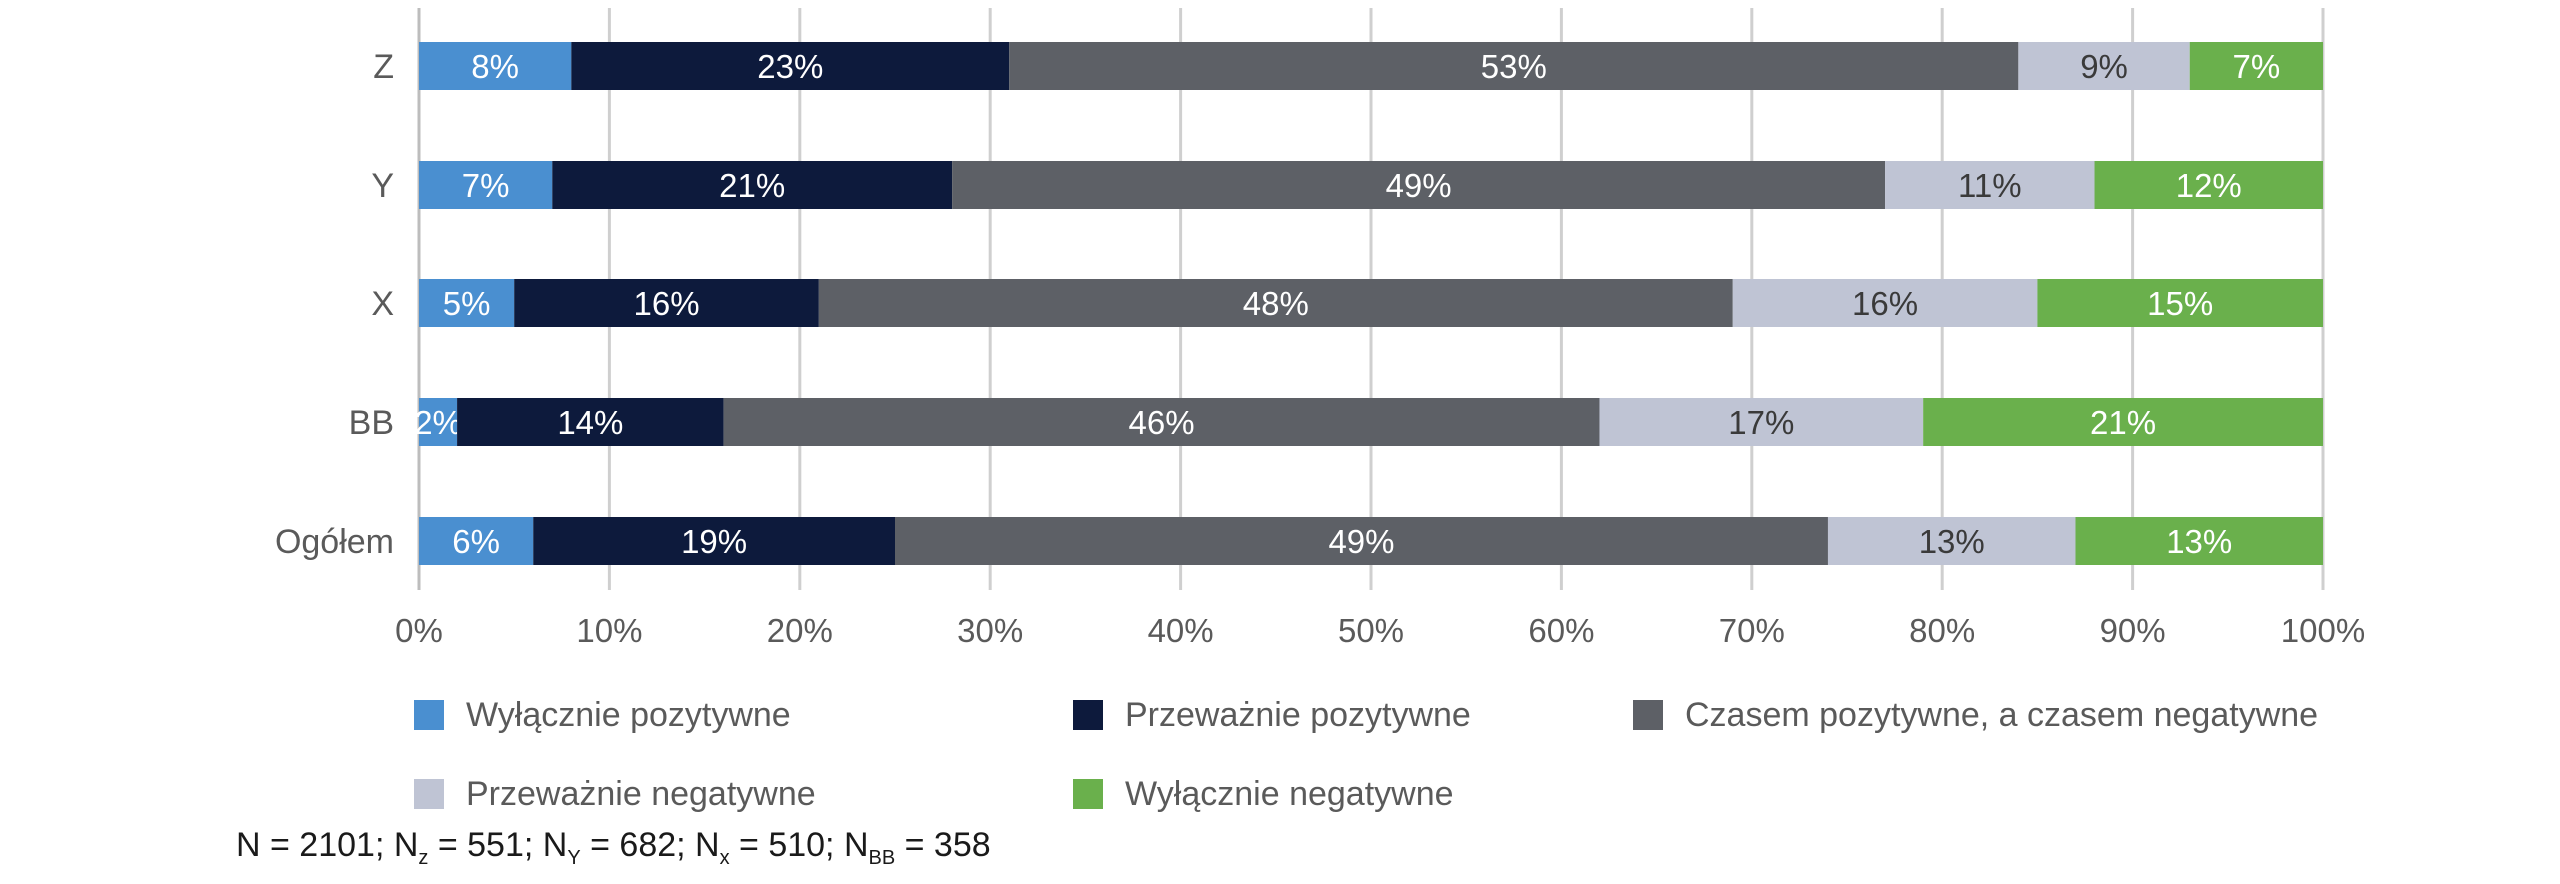 The height and width of the screenshot is (884, 2560). I want to click on category-label: Y, so click(382, 186).